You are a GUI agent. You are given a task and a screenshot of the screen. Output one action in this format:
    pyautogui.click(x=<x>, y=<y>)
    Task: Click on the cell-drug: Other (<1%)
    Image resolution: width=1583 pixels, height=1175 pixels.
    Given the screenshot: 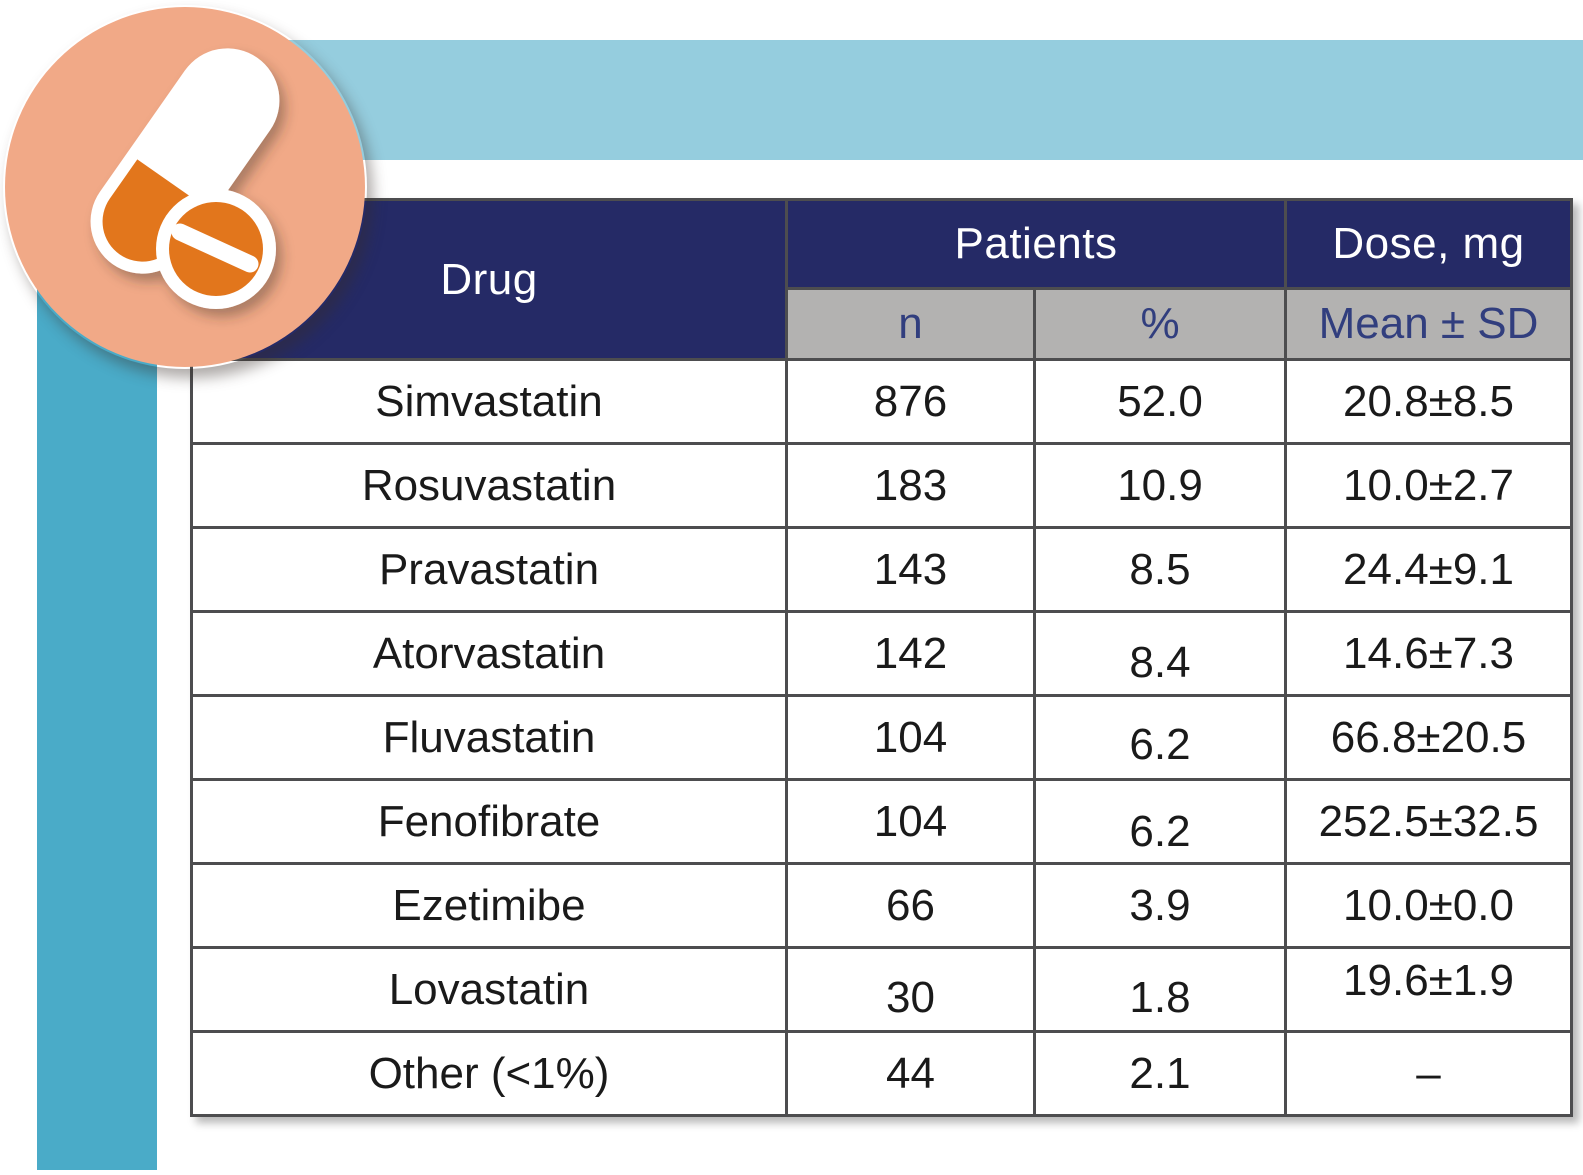 What is the action you would take?
    pyautogui.click(x=489, y=1073)
    